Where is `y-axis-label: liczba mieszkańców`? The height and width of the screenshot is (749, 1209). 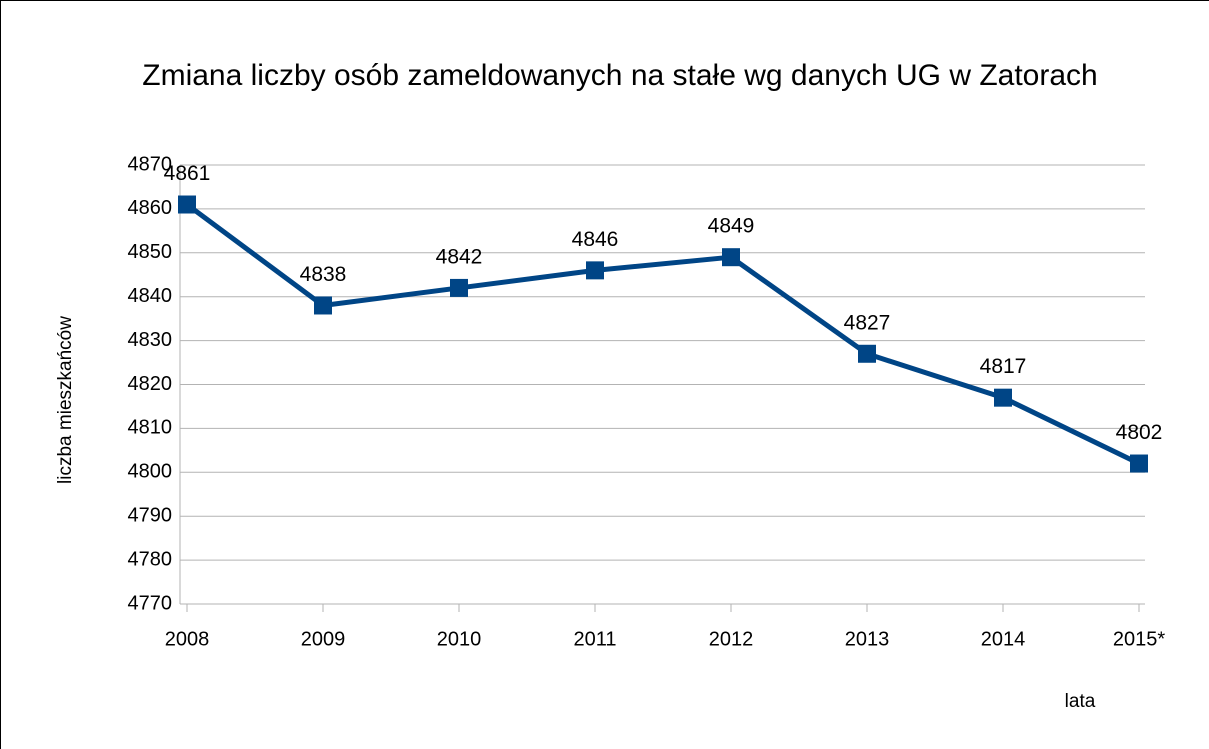 y-axis-label: liczba mieszkańców is located at coordinates (65, 400).